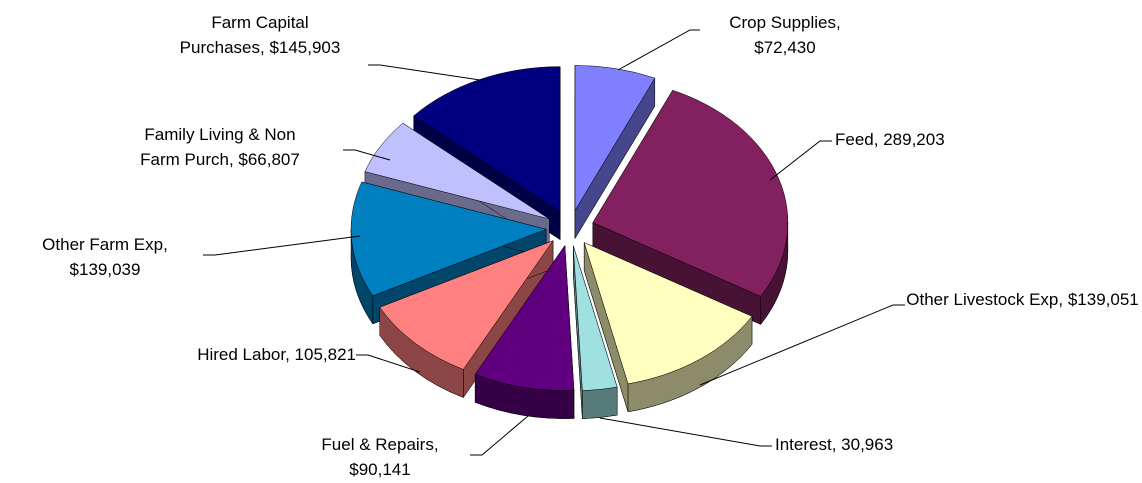 The image size is (1142, 483). I want to click on label-box: Crop Supplies, $72,430, so click(785, 35).